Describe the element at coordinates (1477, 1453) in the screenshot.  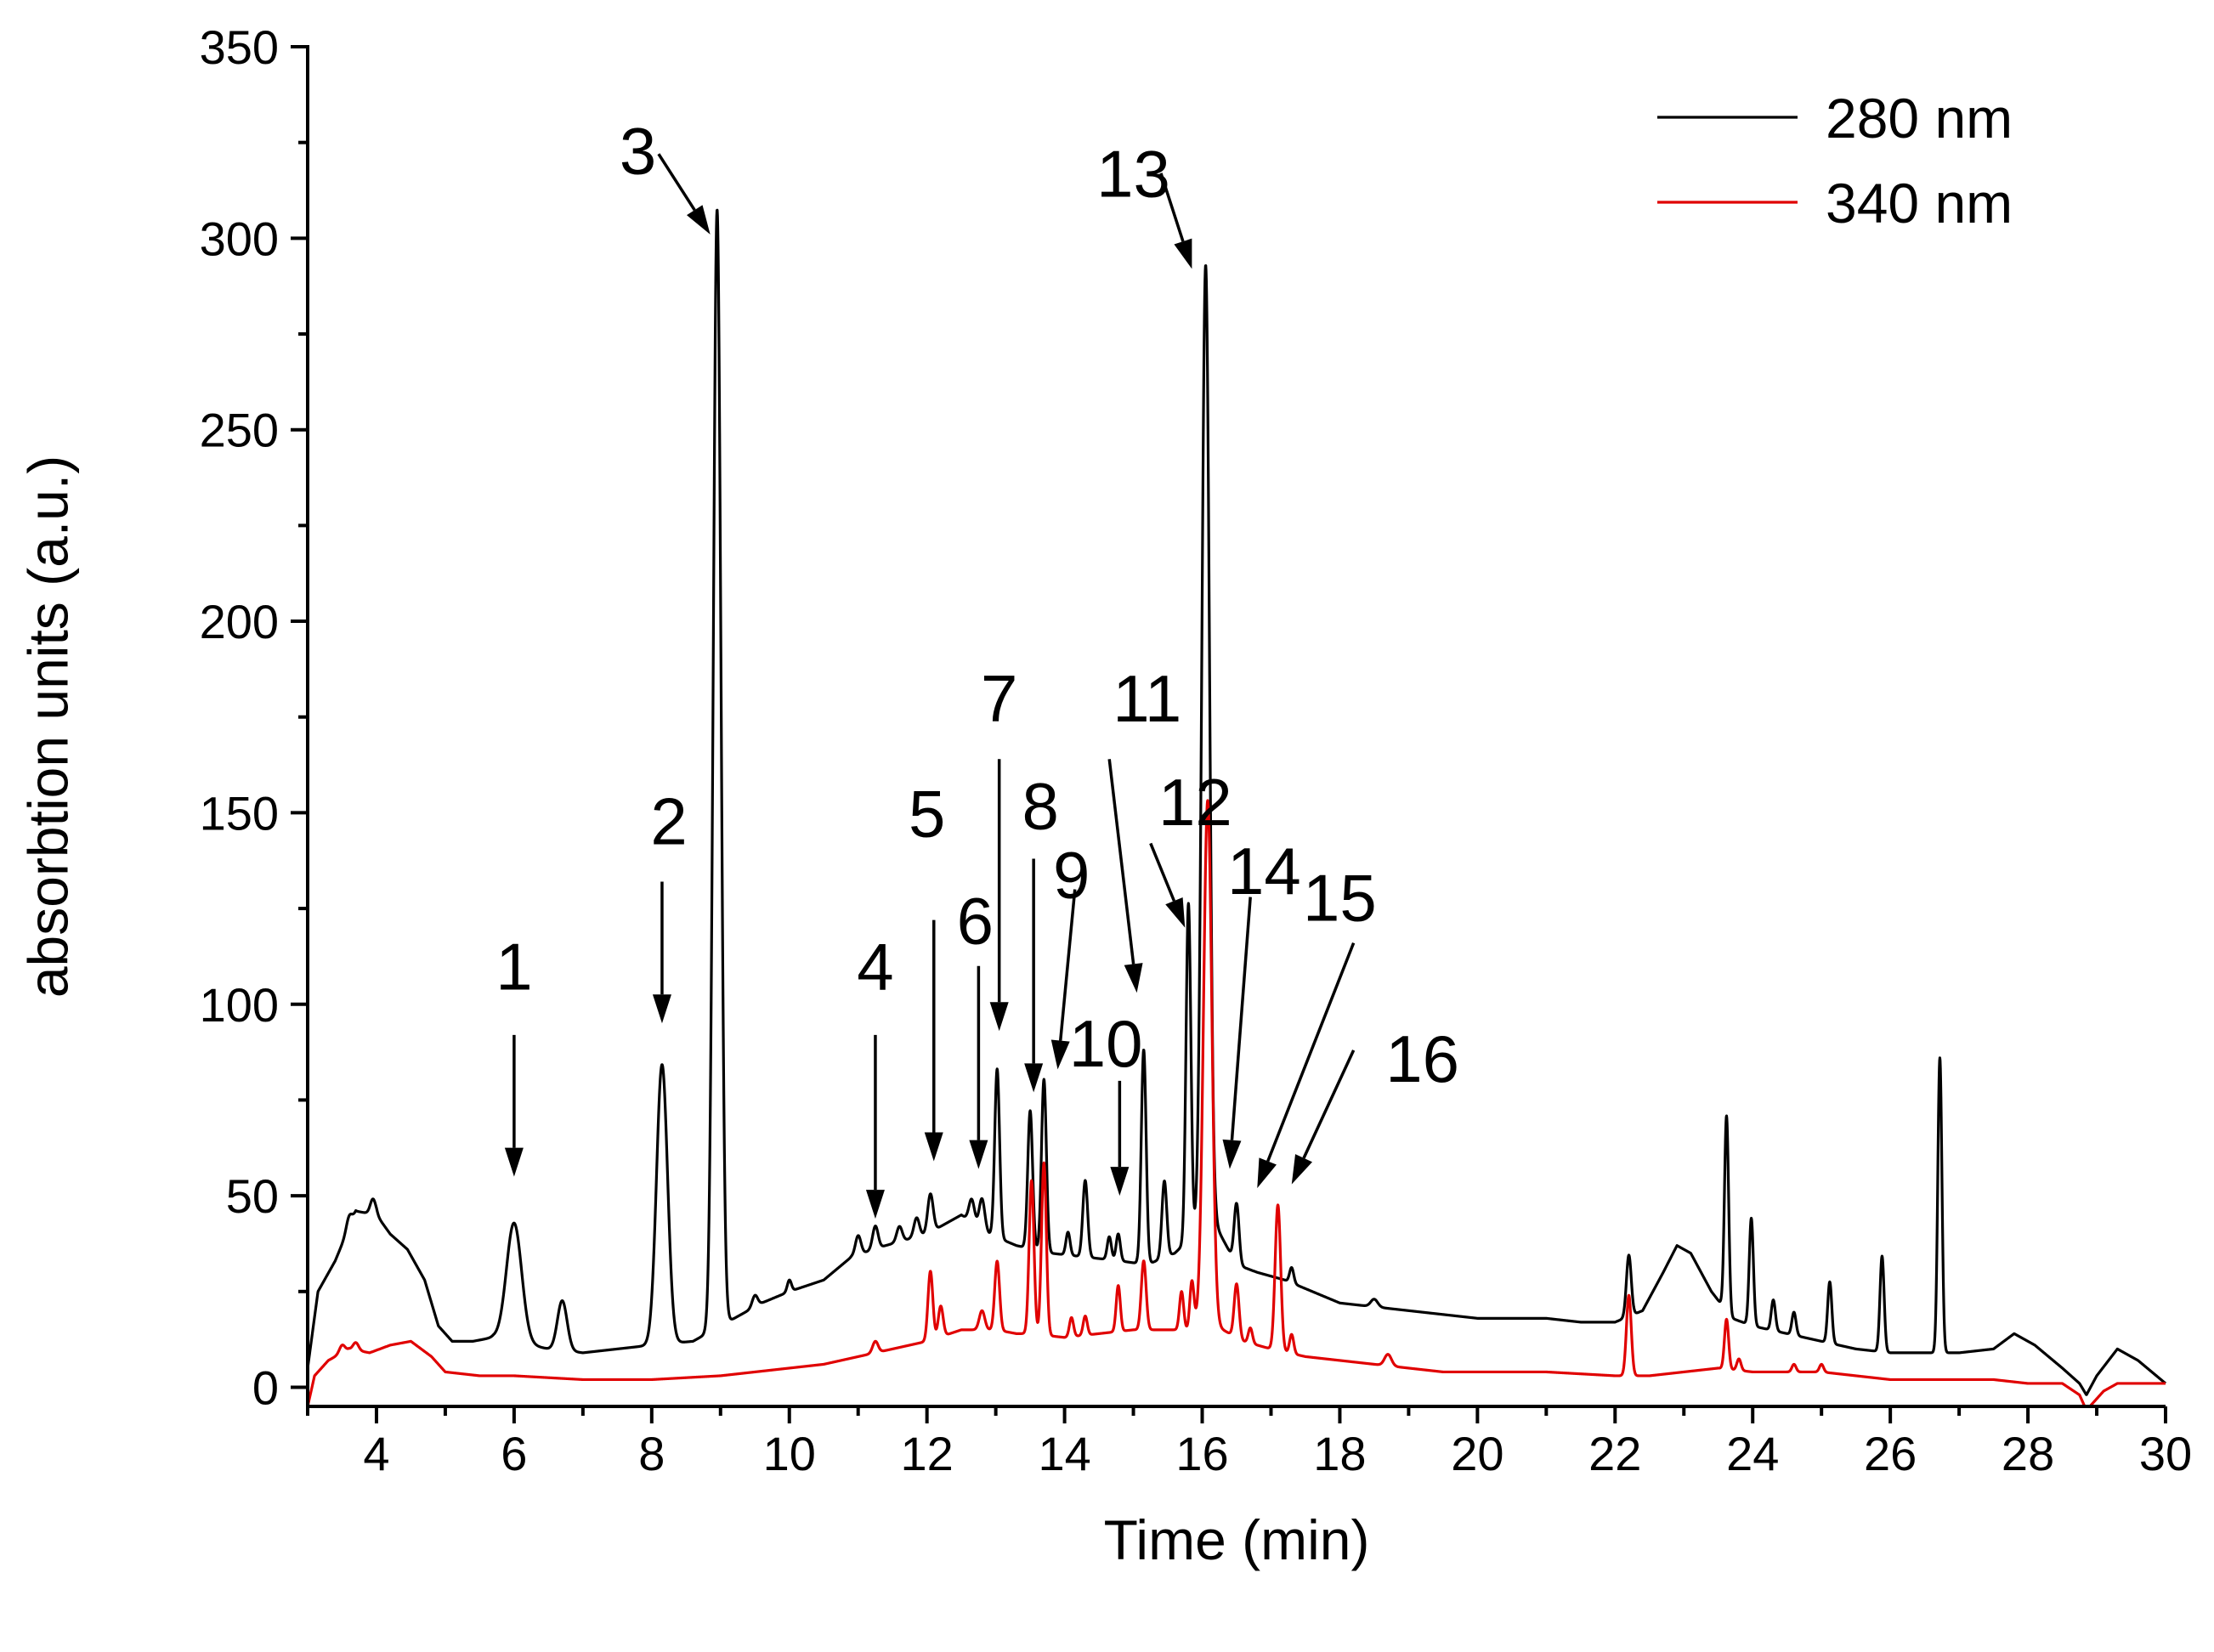
I see `x-tick-label: 20` at that location.